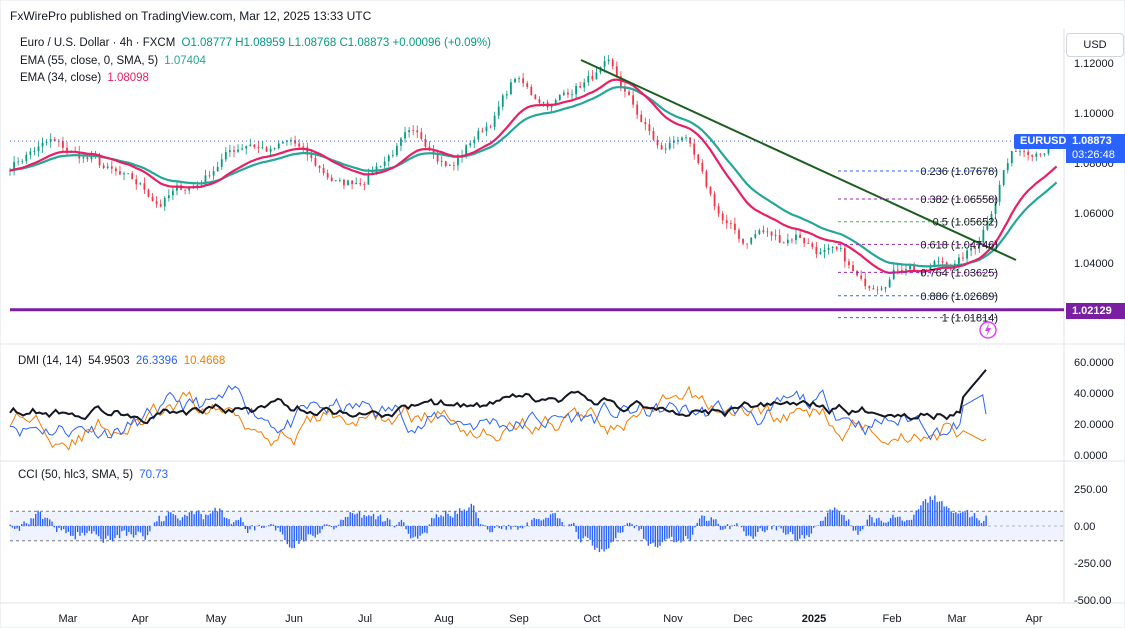 The height and width of the screenshot is (628, 1125). What do you see at coordinates (1095, 45) in the screenshot?
I see `currency-button: USD` at bounding box center [1095, 45].